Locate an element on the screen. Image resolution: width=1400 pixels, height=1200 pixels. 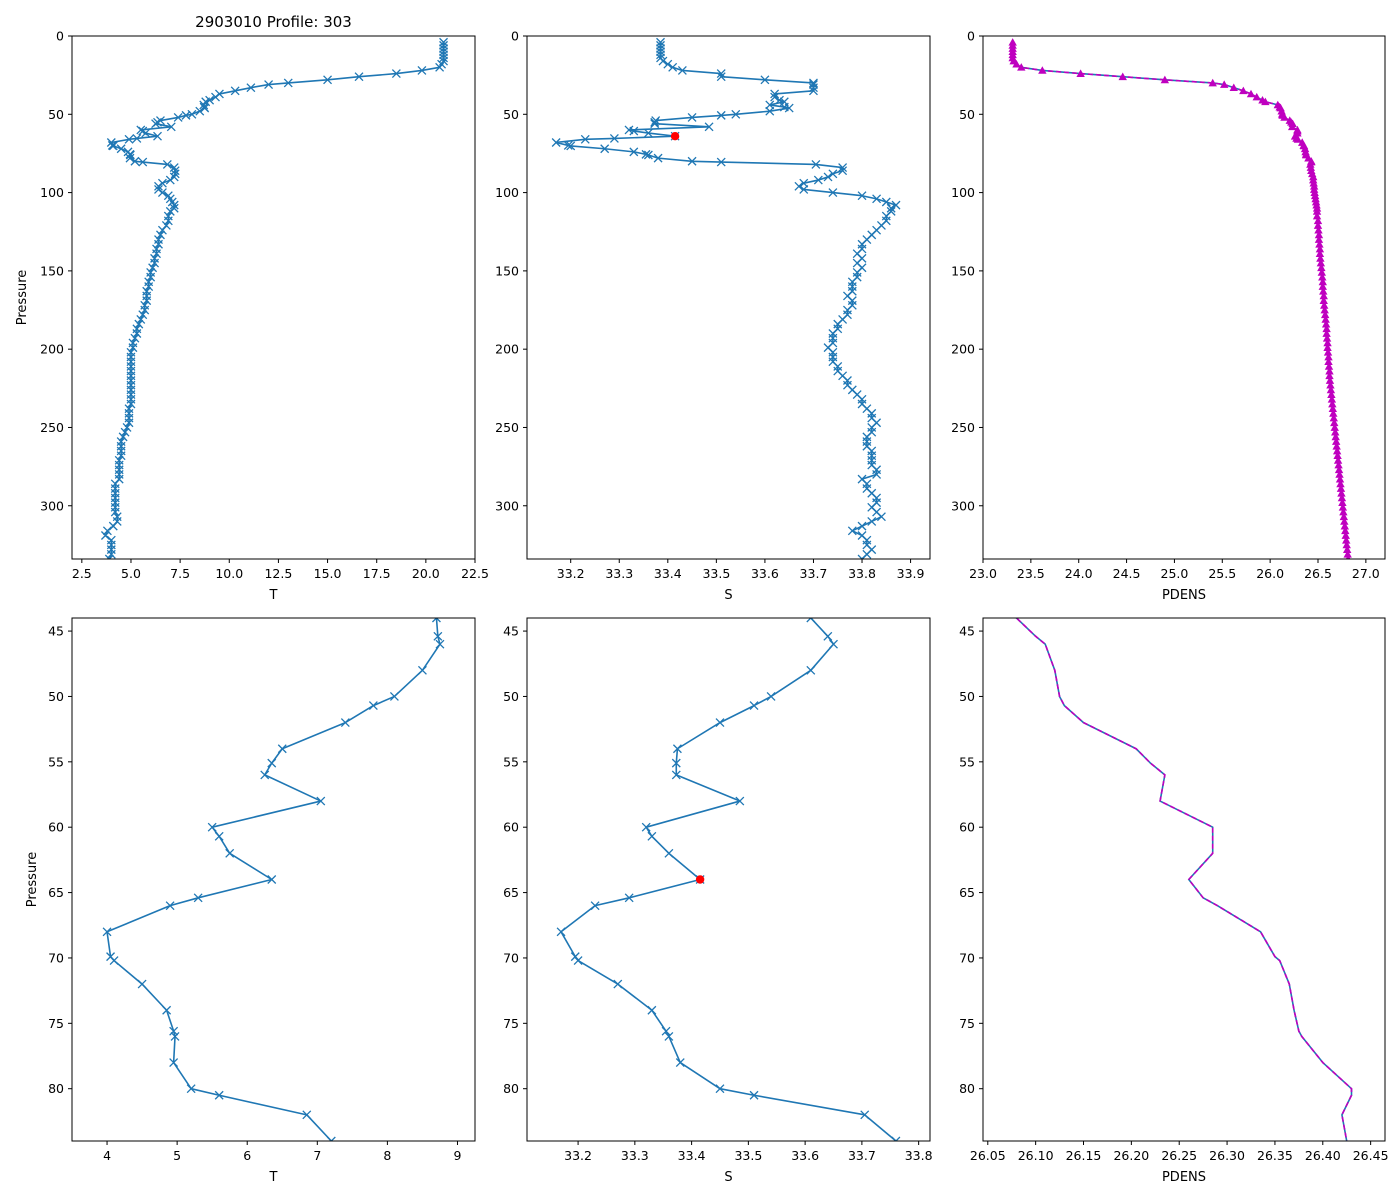
y-tick-label: 50 is located at coordinates (511, 114).